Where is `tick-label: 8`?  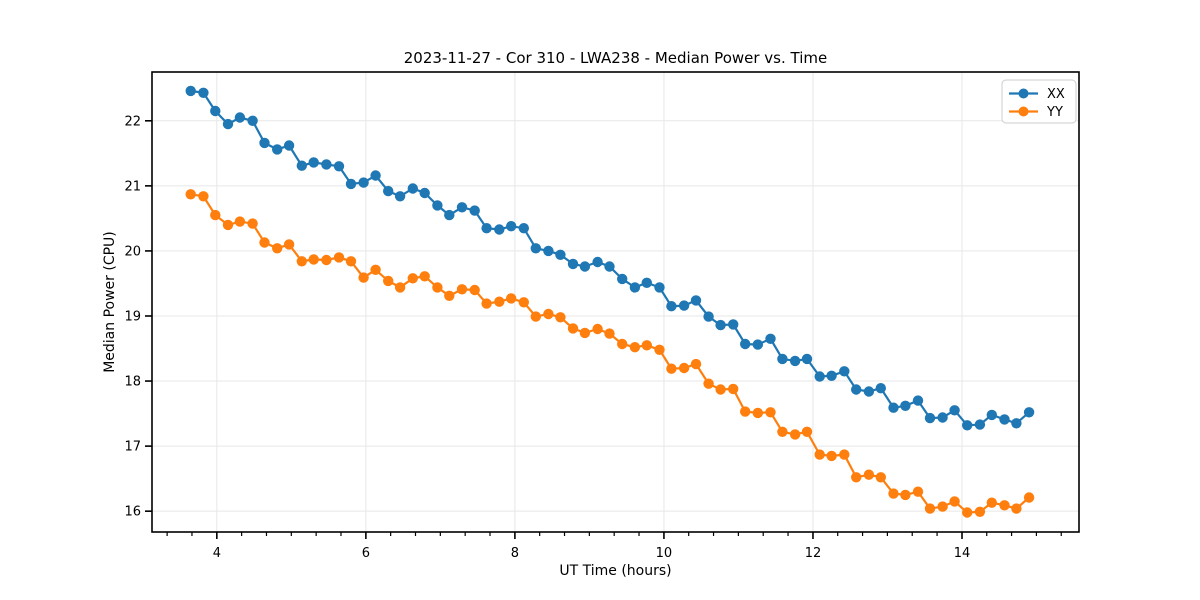
tick-label: 8 is located at coordinates (515, 553).